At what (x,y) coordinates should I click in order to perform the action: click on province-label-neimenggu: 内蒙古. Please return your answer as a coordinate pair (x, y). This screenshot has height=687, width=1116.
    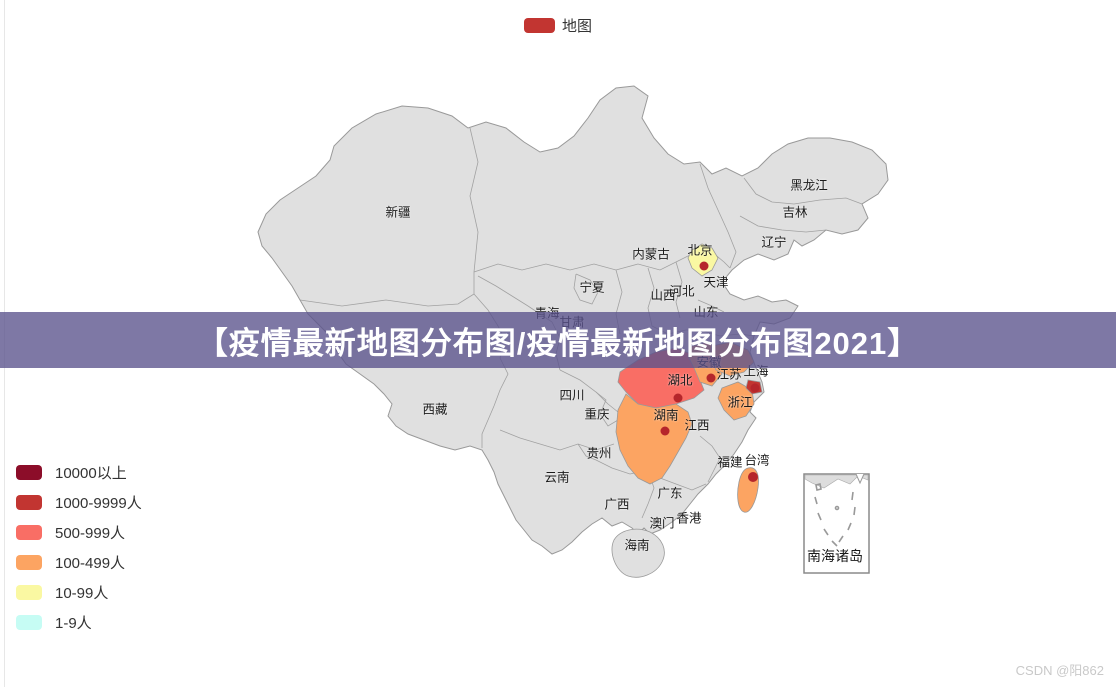
    Looking at the image, I should click on (651, 254).